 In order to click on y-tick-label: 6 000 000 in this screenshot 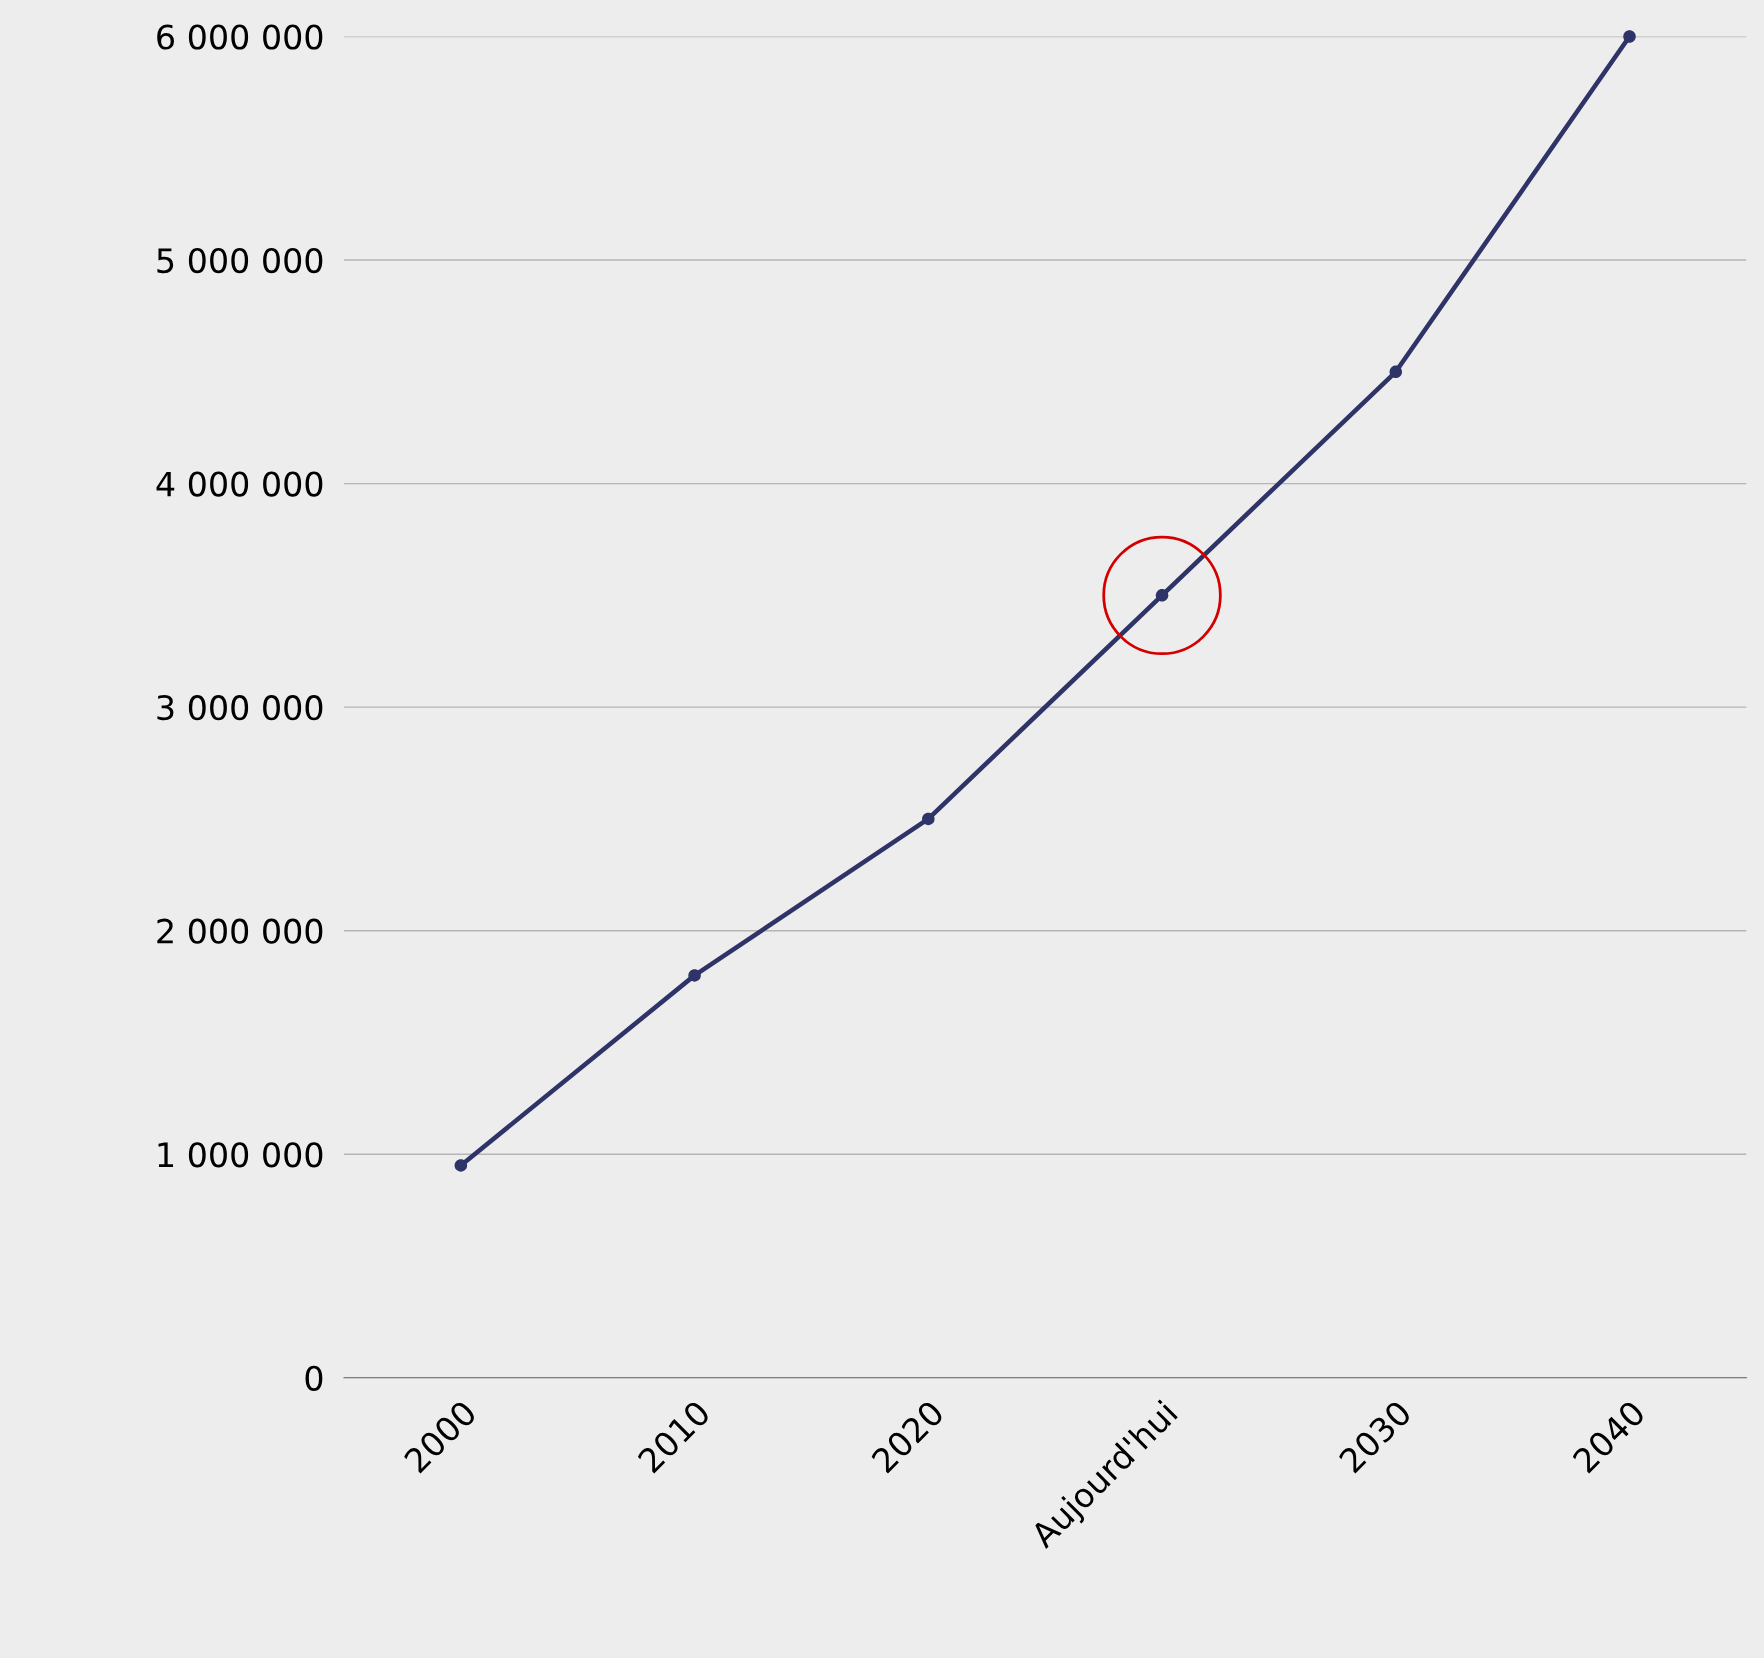, I will do `click(240, 37)`.